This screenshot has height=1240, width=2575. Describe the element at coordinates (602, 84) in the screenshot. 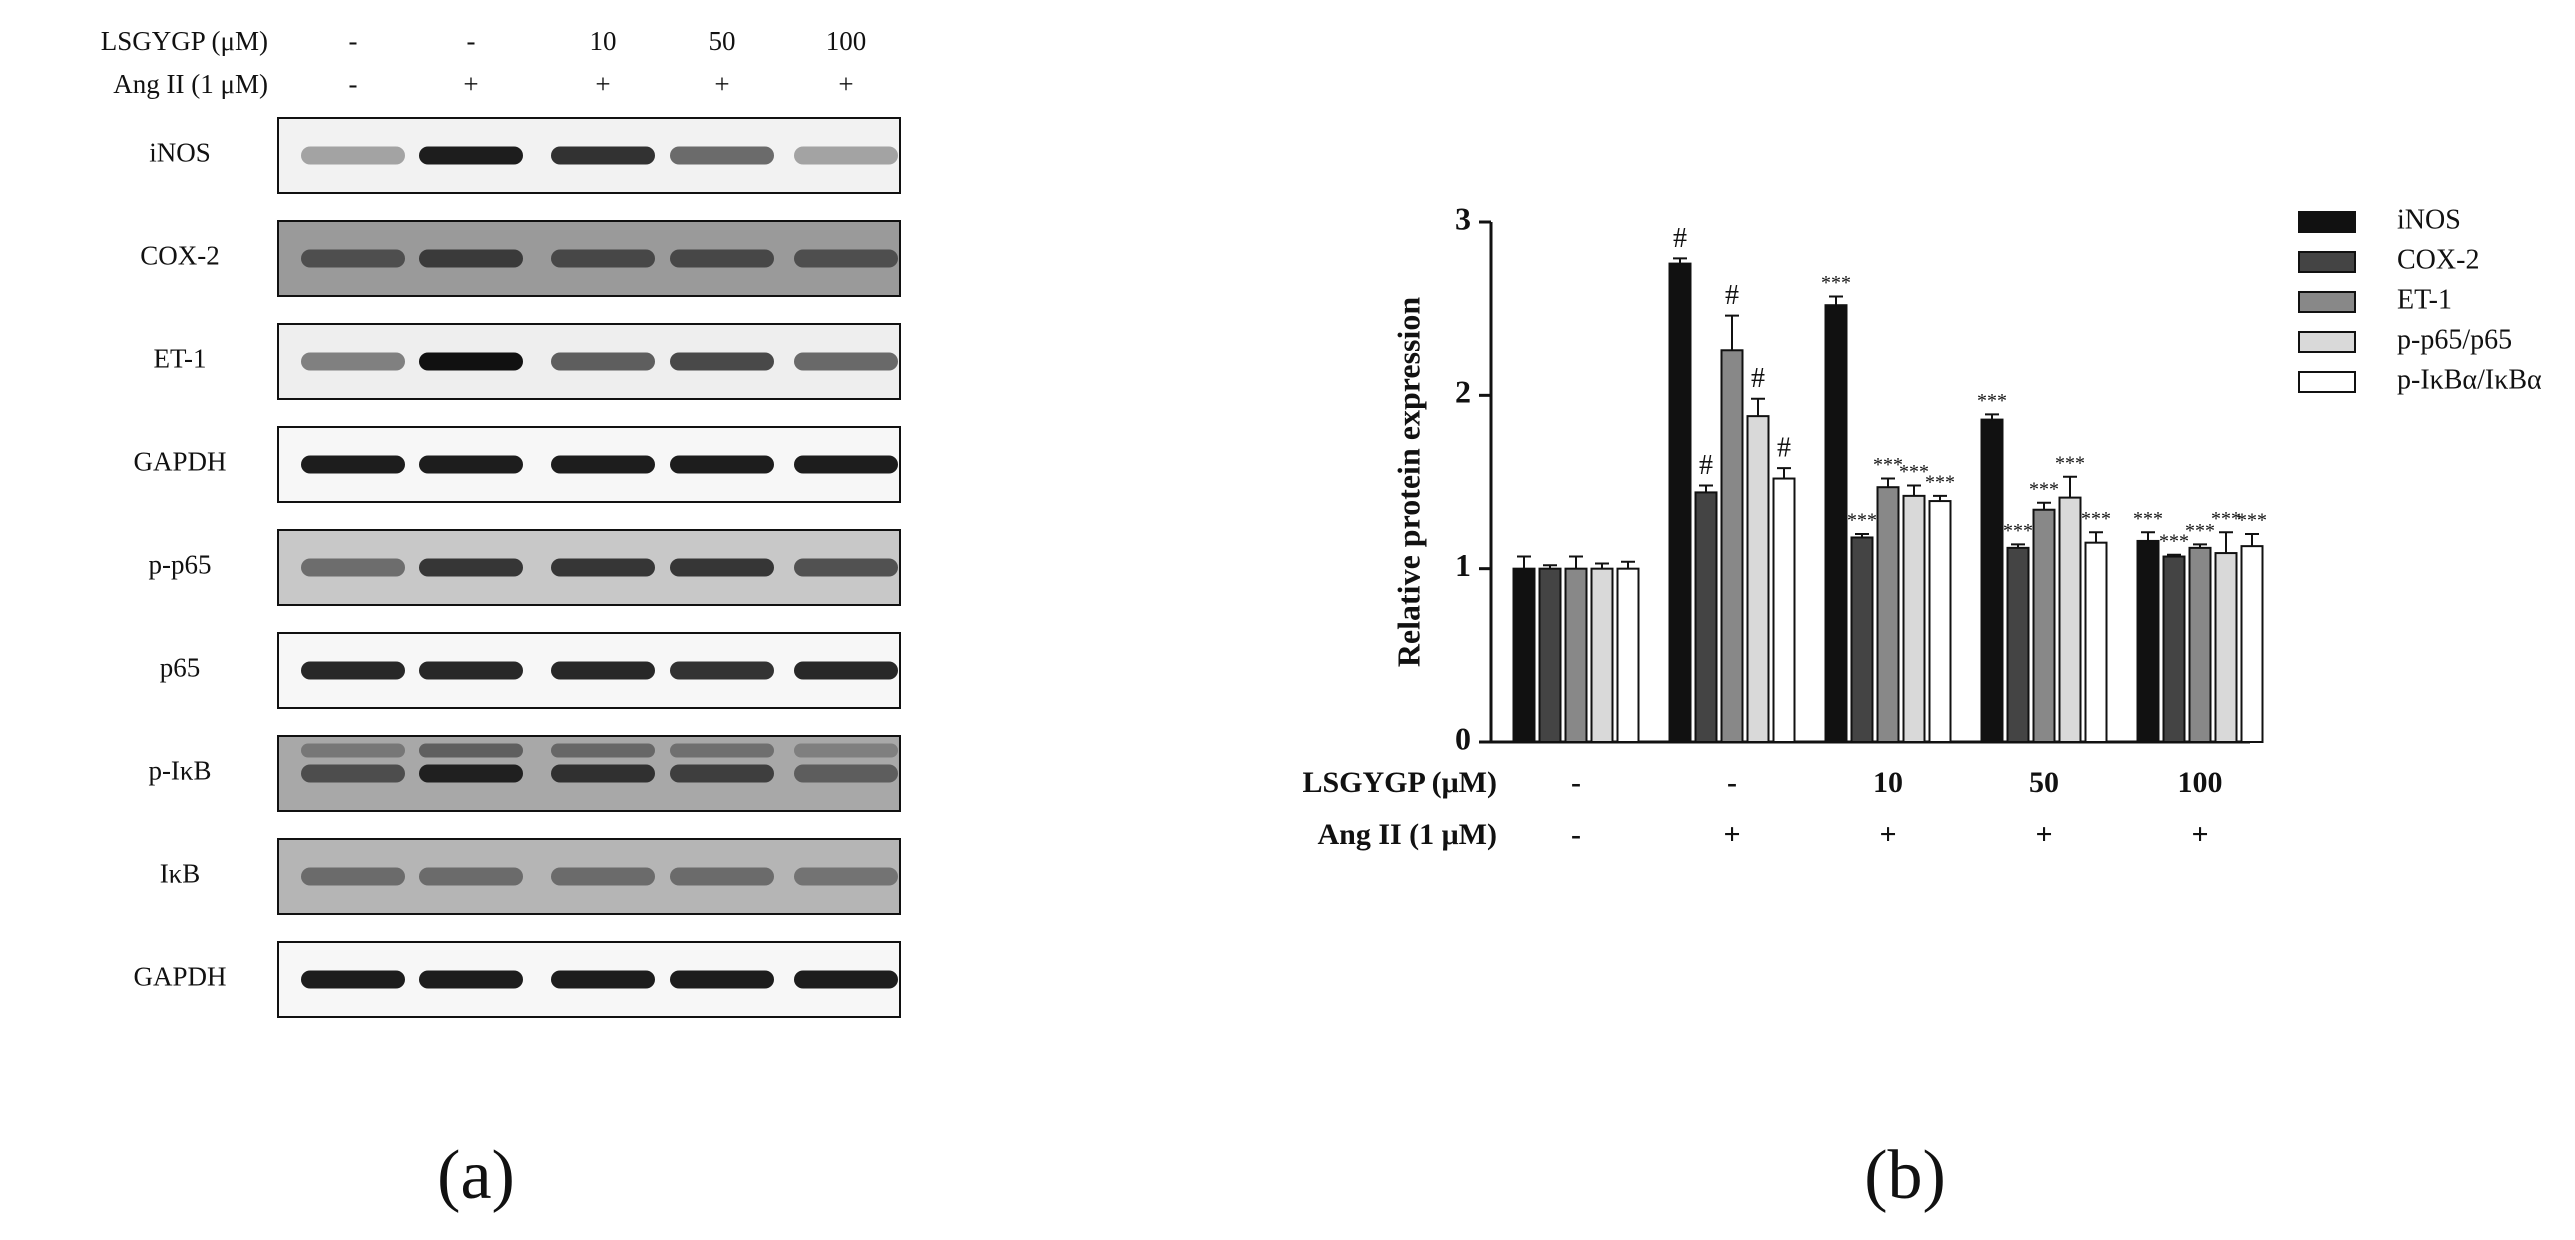

I see `blot-header-value: +` at that location.